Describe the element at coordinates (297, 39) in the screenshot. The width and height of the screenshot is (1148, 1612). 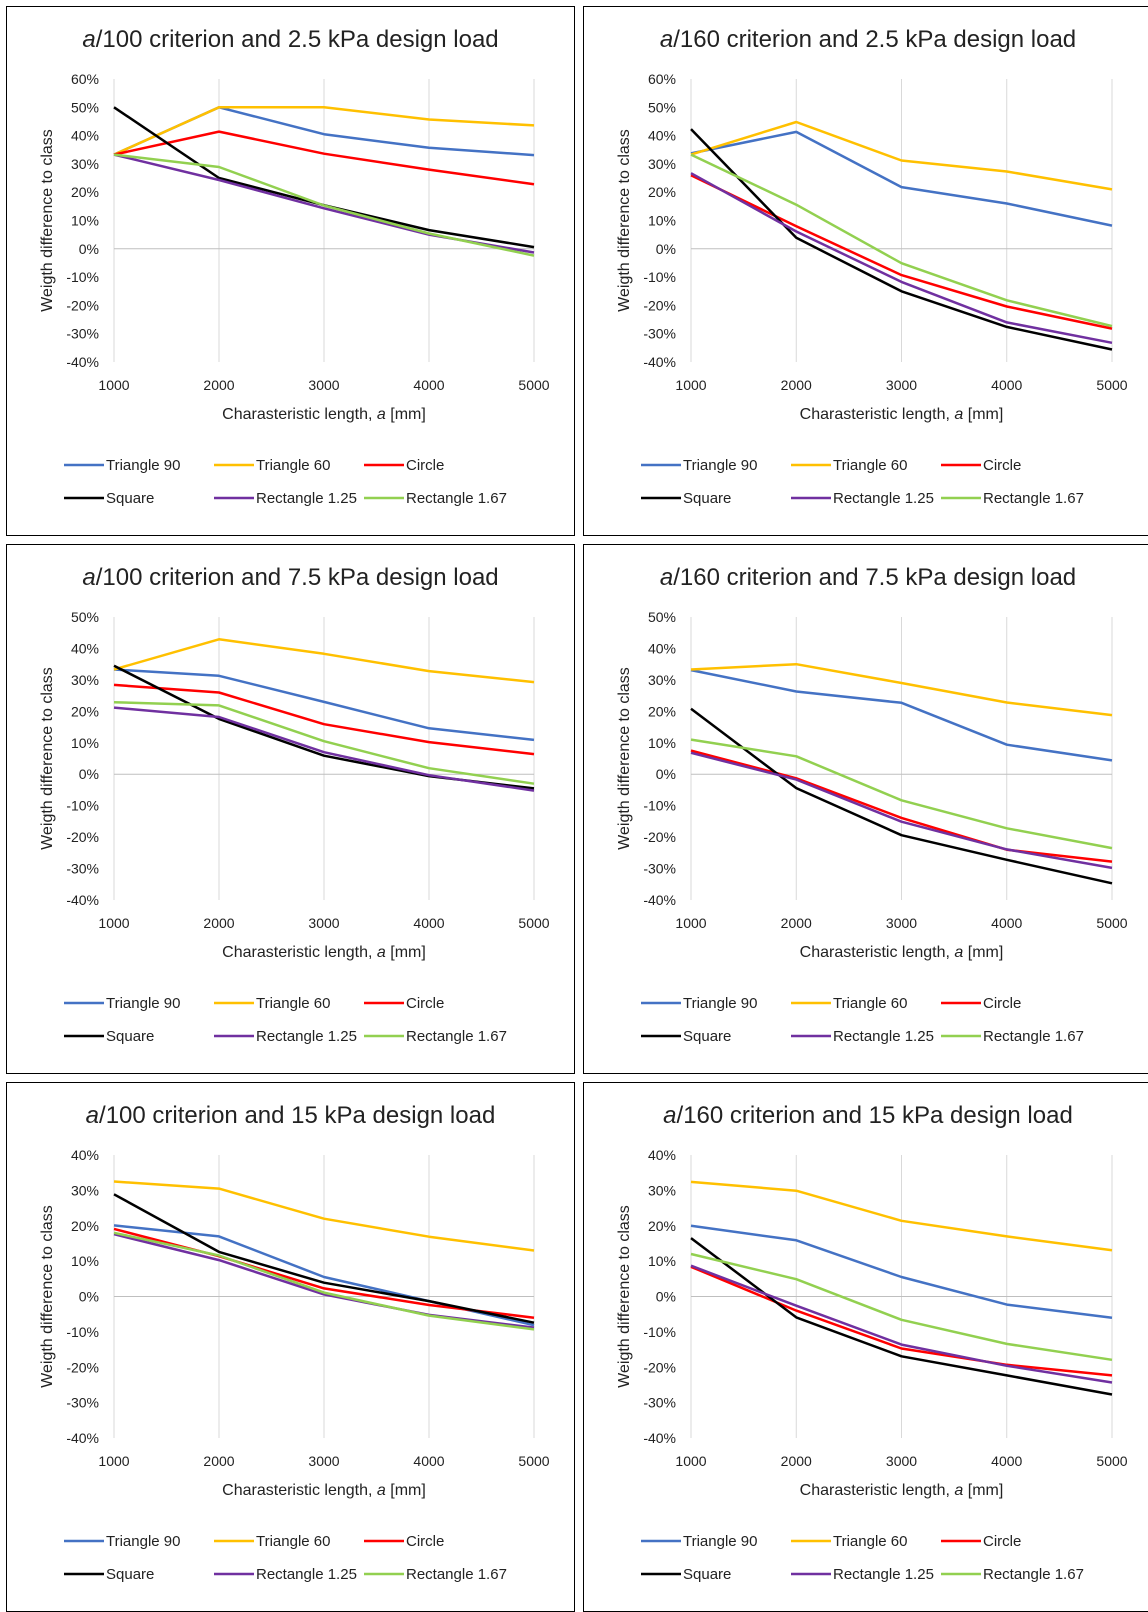
I see `chart-title-text: /100 criterion and 2.5 kPa design load` at that location.